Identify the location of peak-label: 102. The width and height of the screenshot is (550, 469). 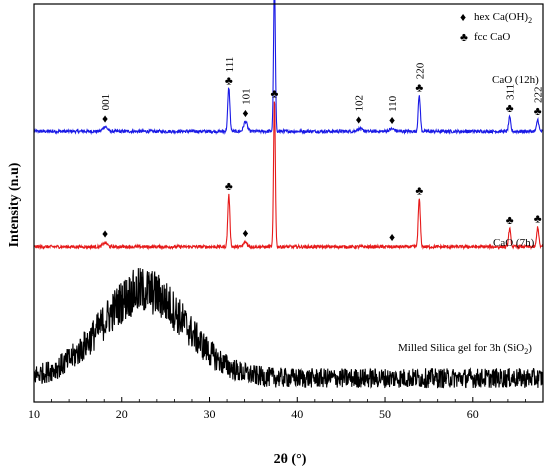
(360, 103).